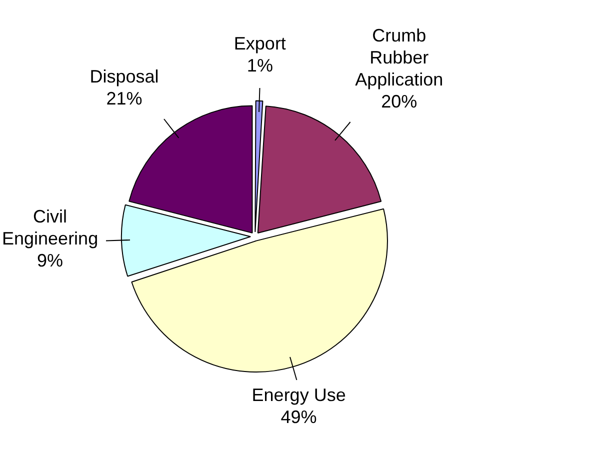  I want to click on slice-label: Export, so click(260, 44).